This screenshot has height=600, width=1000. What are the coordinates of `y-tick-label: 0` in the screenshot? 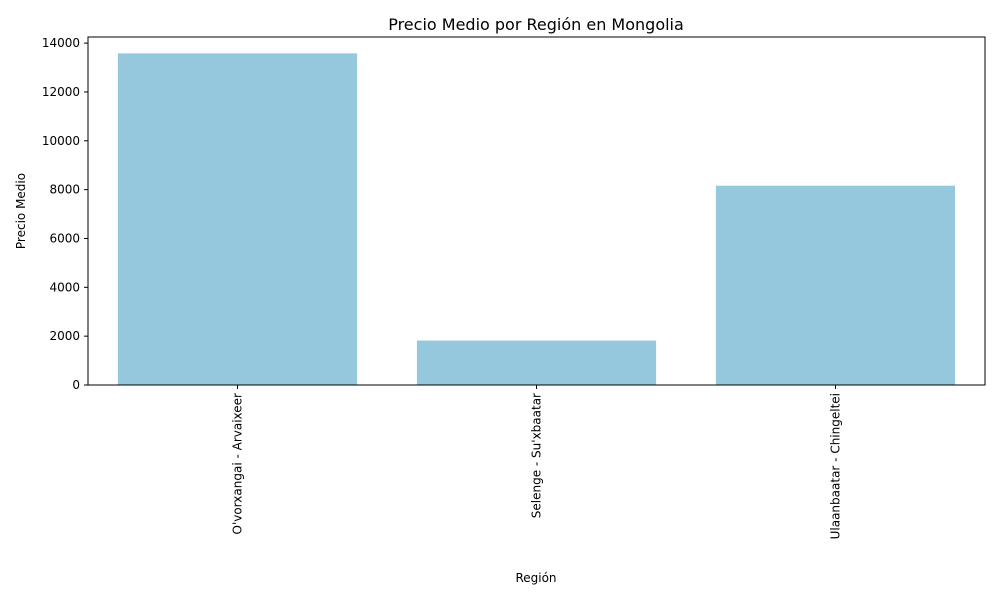 It's located at (76, 385).